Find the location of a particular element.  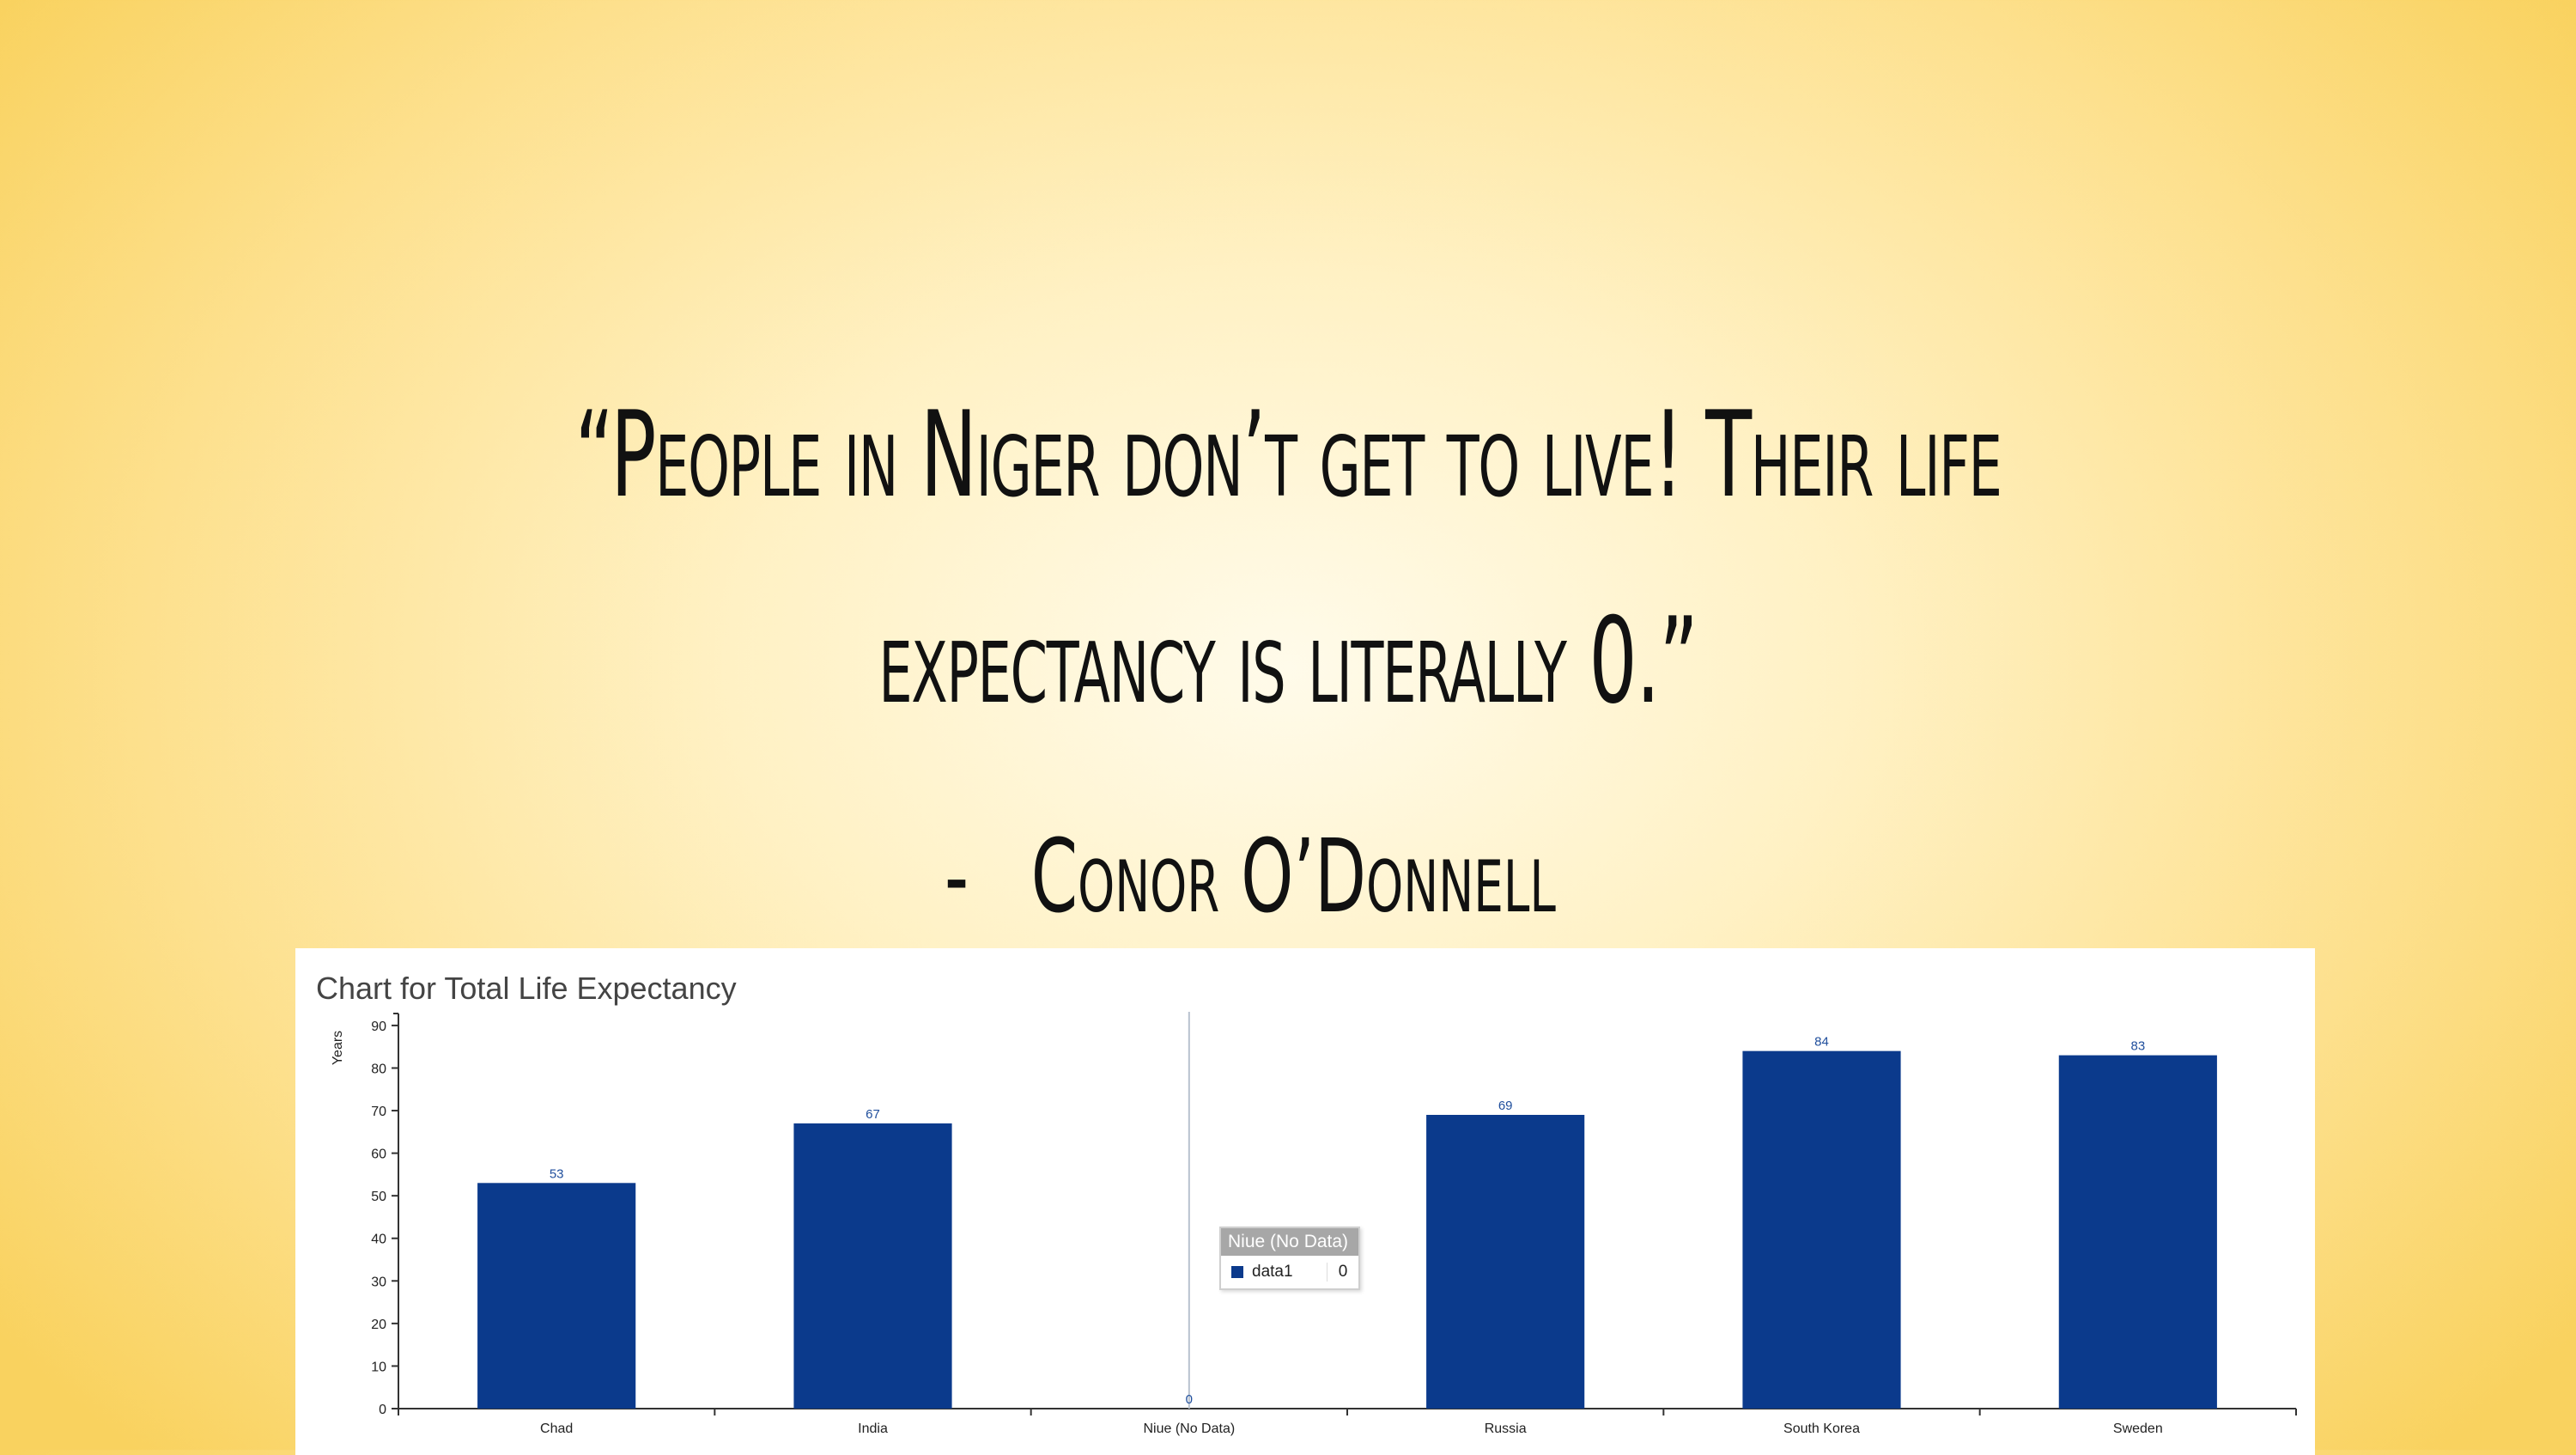

tooltip-series-swatch is located at coordinates (1237, 1272).